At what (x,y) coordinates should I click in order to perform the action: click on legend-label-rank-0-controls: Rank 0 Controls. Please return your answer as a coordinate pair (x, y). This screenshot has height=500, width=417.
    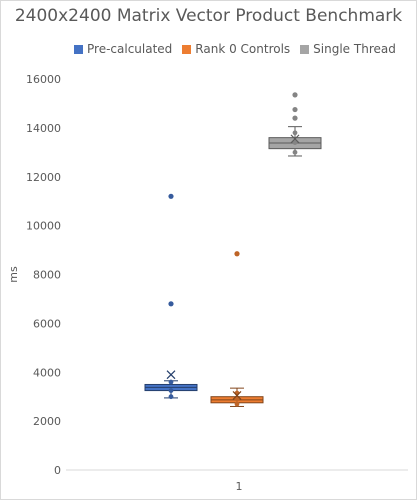
    Looking at the image, I should click on (243, 49).